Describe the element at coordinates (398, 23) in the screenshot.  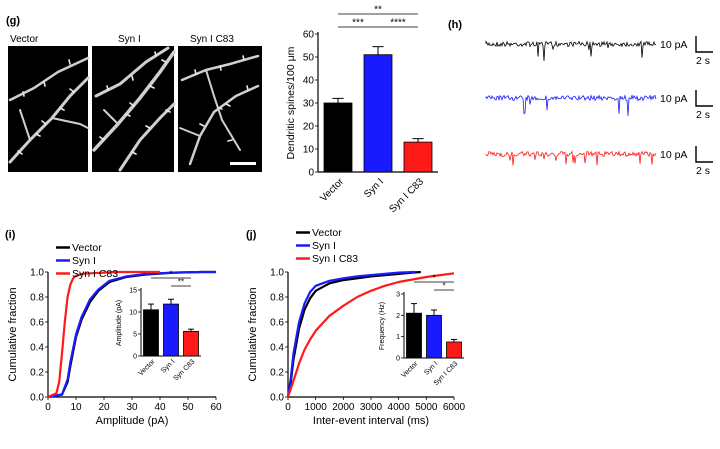
I see `significance-label: ****` at that location.